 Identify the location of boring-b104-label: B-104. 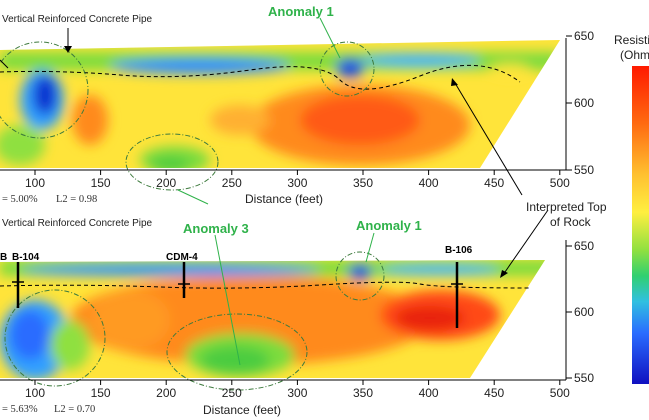
(26, 257).